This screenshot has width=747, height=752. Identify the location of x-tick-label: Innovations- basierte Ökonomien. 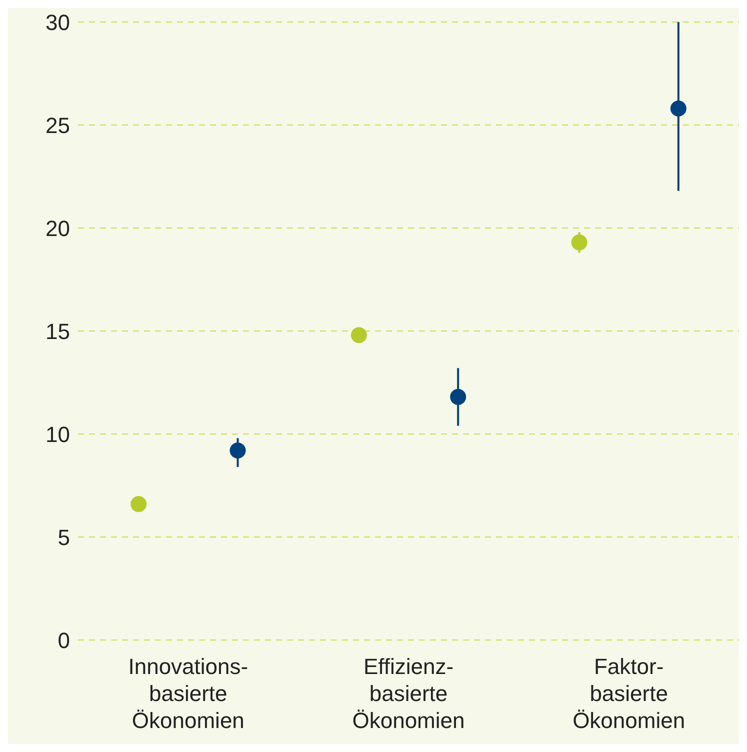
(188, 693).